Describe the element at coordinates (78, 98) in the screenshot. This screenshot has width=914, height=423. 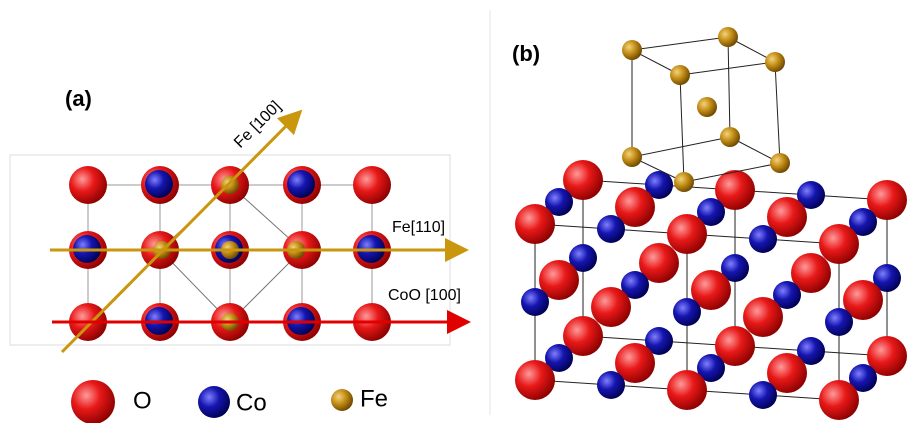
I see `panel-label: (a)` at that location.